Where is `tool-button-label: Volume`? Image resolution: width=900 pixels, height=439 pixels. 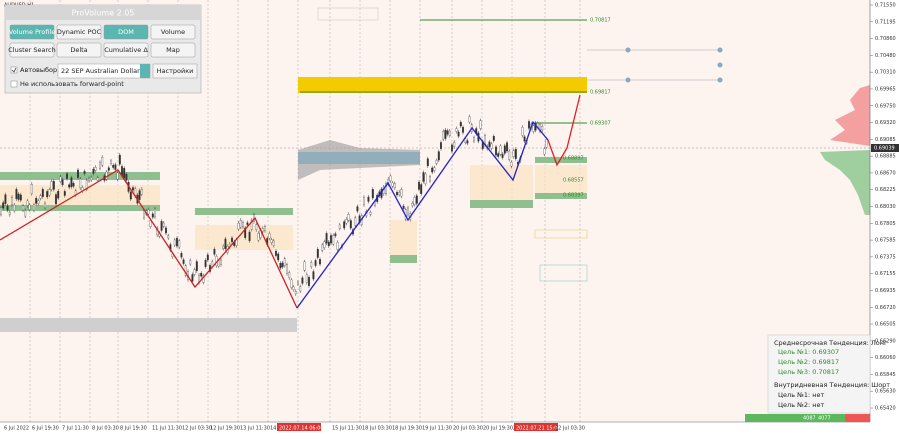
tool-button-label: Volume is located at coordinates (173, 32).